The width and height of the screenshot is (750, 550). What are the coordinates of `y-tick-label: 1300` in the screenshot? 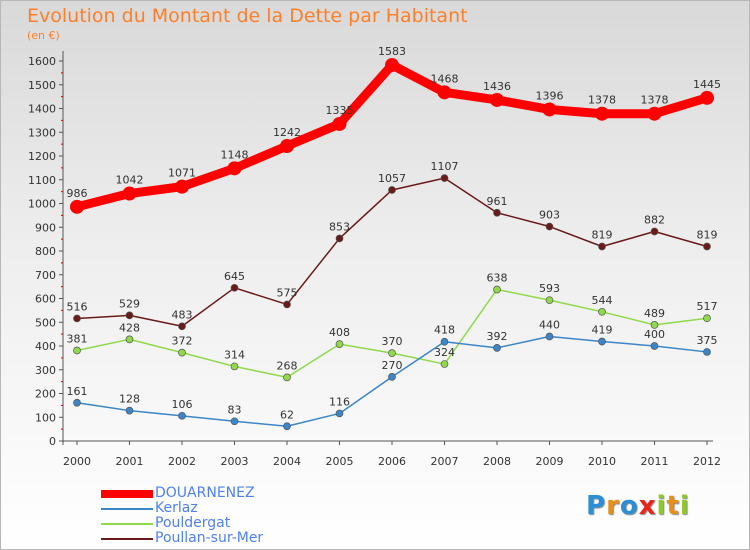 It's located at (42, 132).